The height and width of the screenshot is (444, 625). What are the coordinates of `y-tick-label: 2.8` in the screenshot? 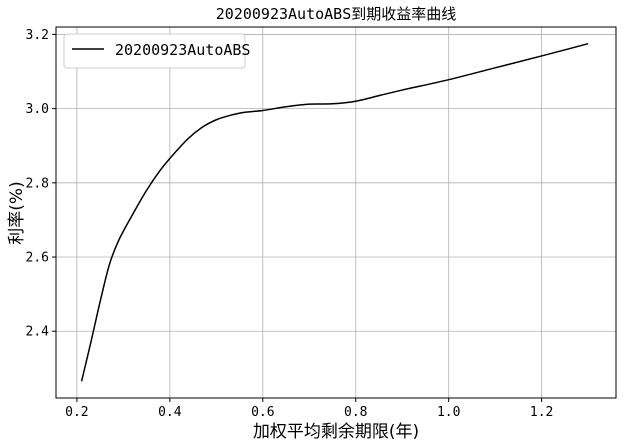 It's located at (37, 183).